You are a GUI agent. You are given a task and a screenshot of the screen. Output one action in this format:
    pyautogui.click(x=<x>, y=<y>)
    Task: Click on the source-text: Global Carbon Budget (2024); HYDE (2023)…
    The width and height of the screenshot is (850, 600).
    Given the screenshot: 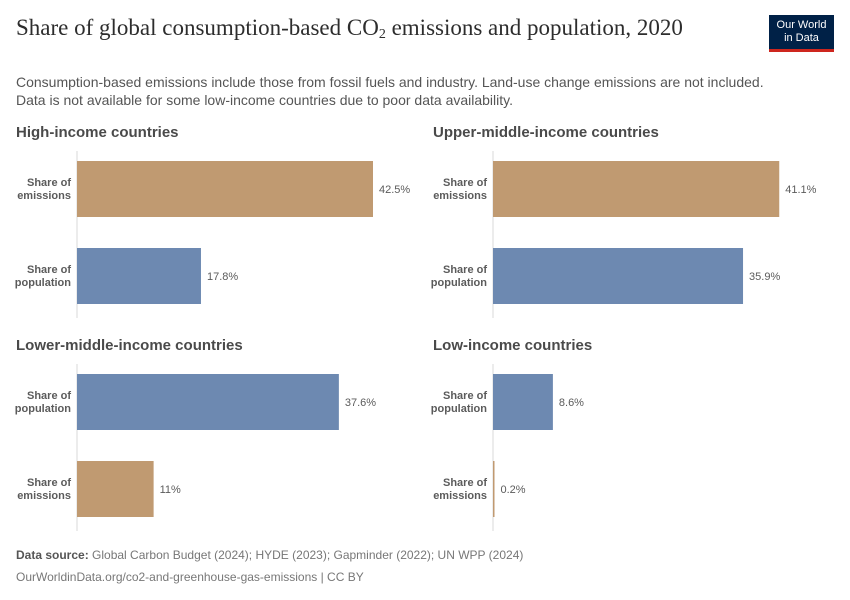 What is the action you would take?
    pyautogui.click(x=306, y=555)
    